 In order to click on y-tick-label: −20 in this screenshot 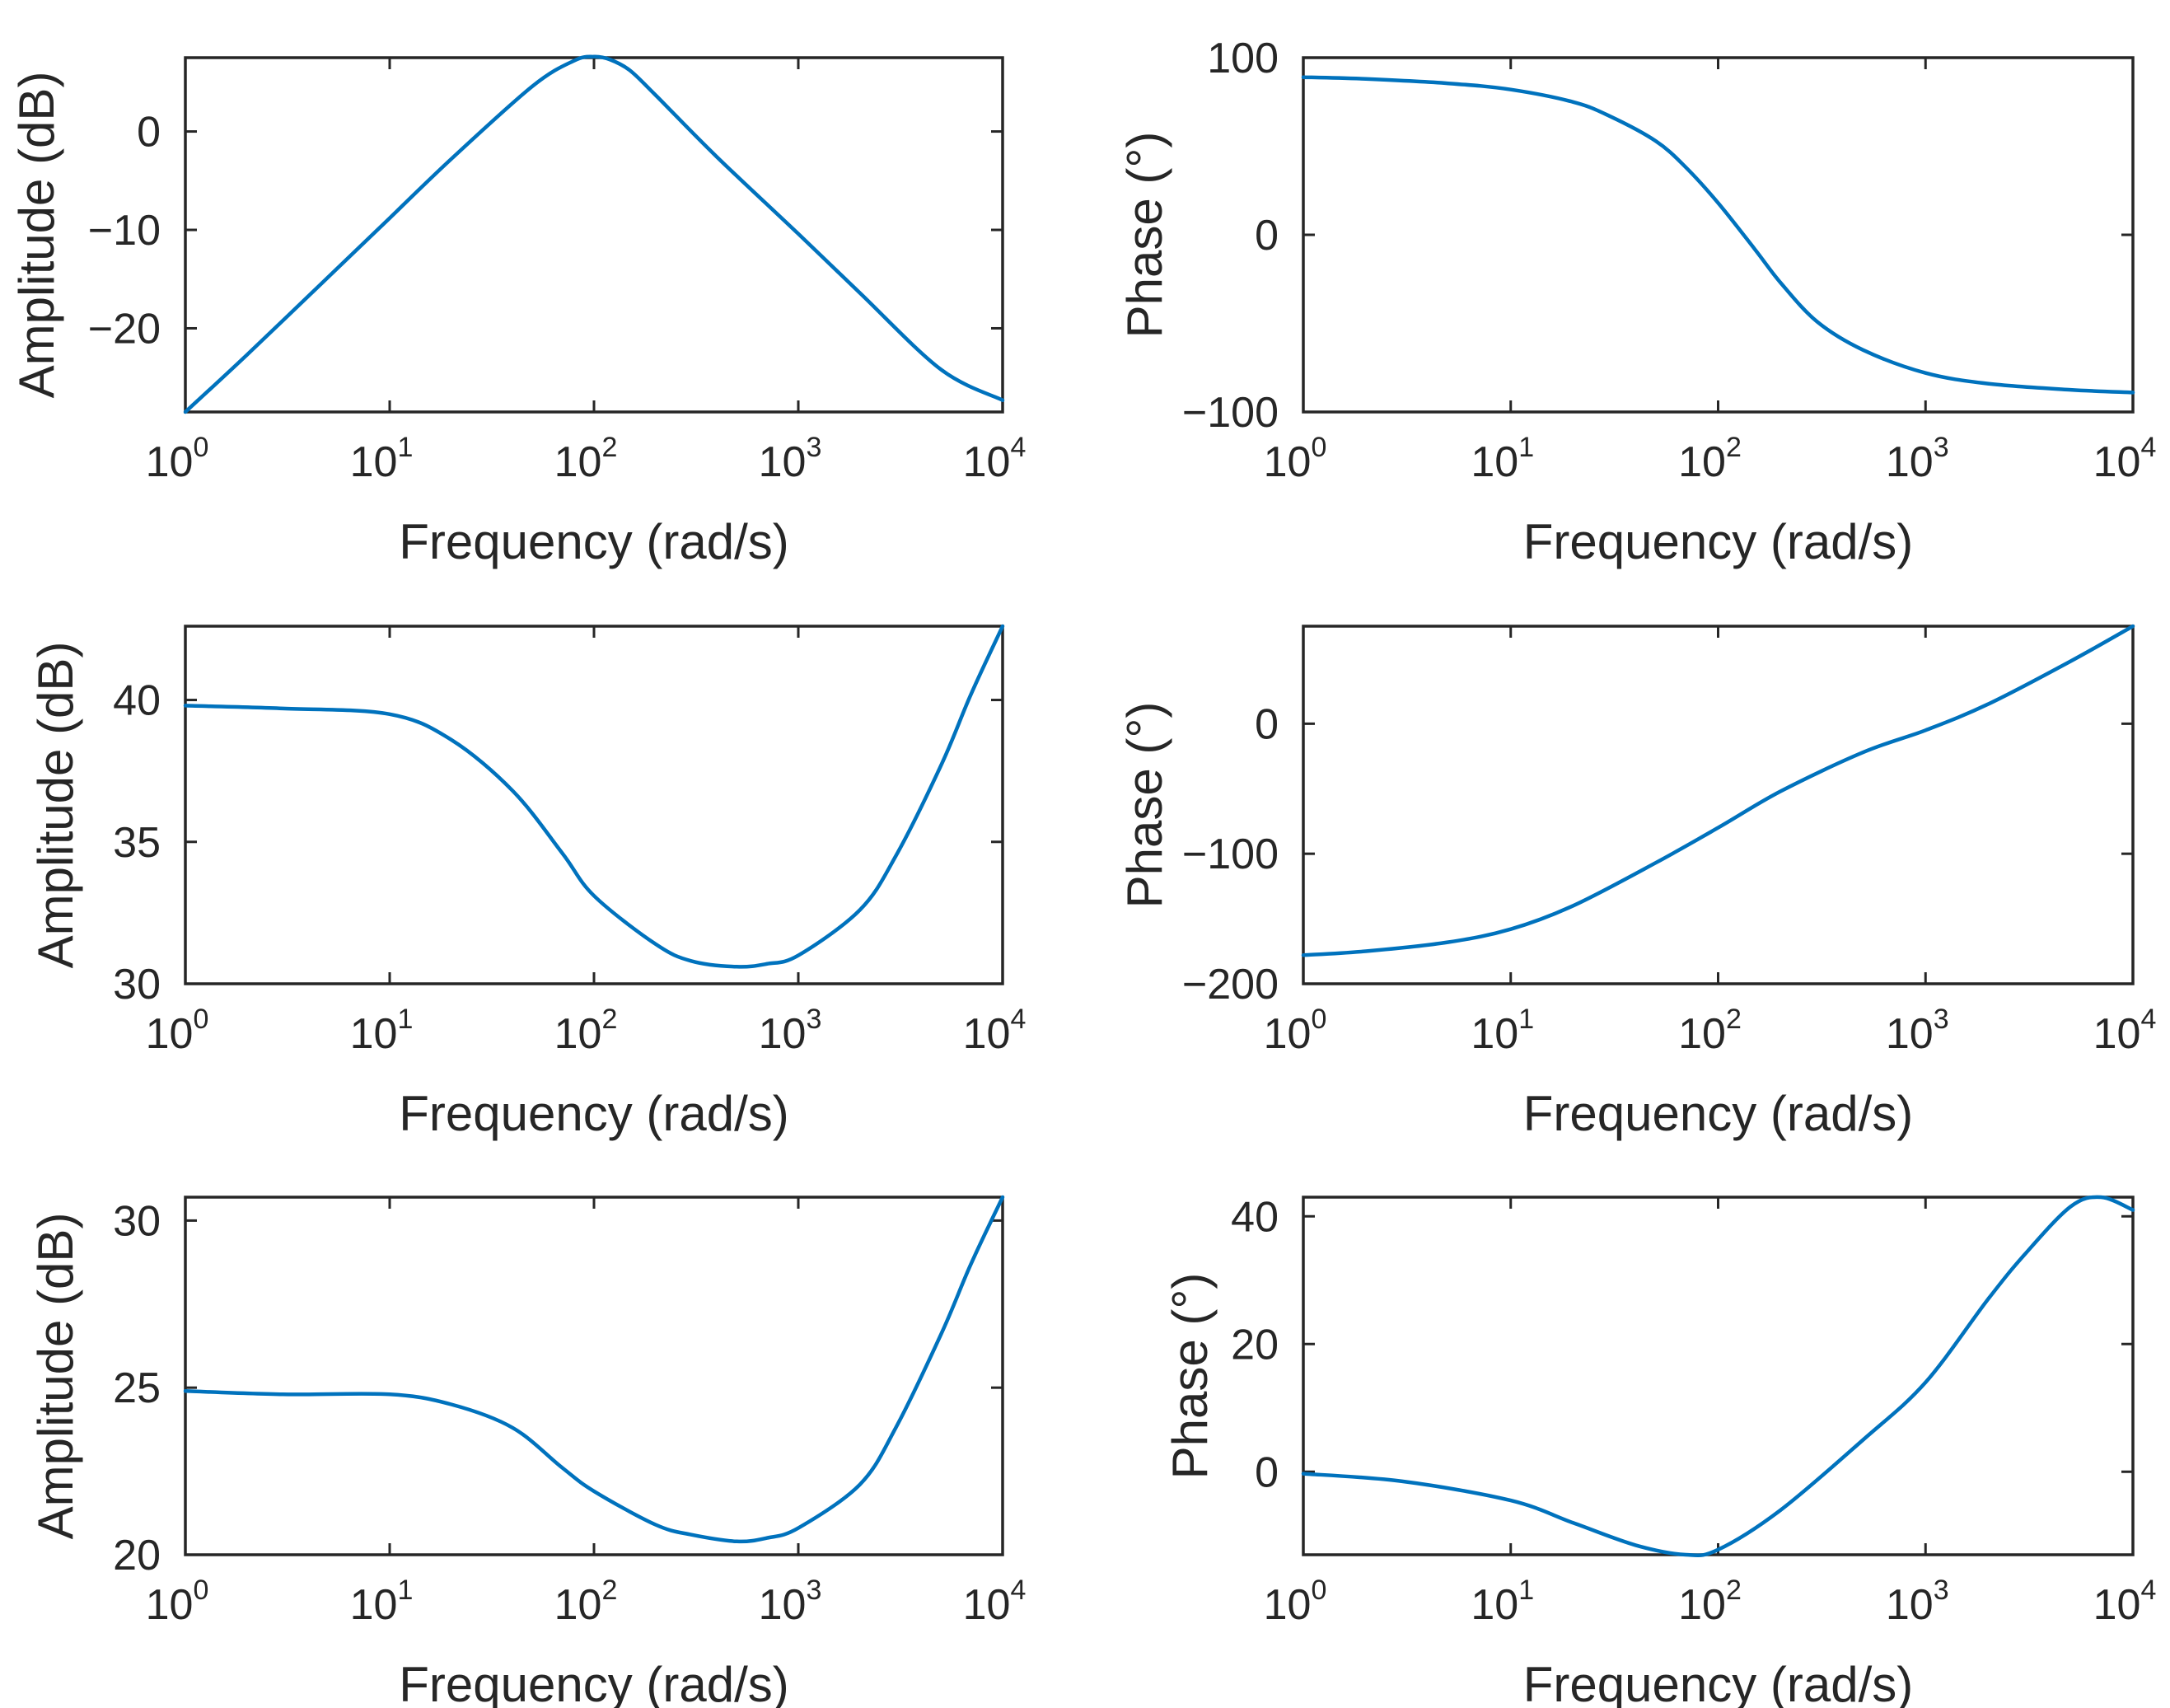, I will do `click(124, 329)`.